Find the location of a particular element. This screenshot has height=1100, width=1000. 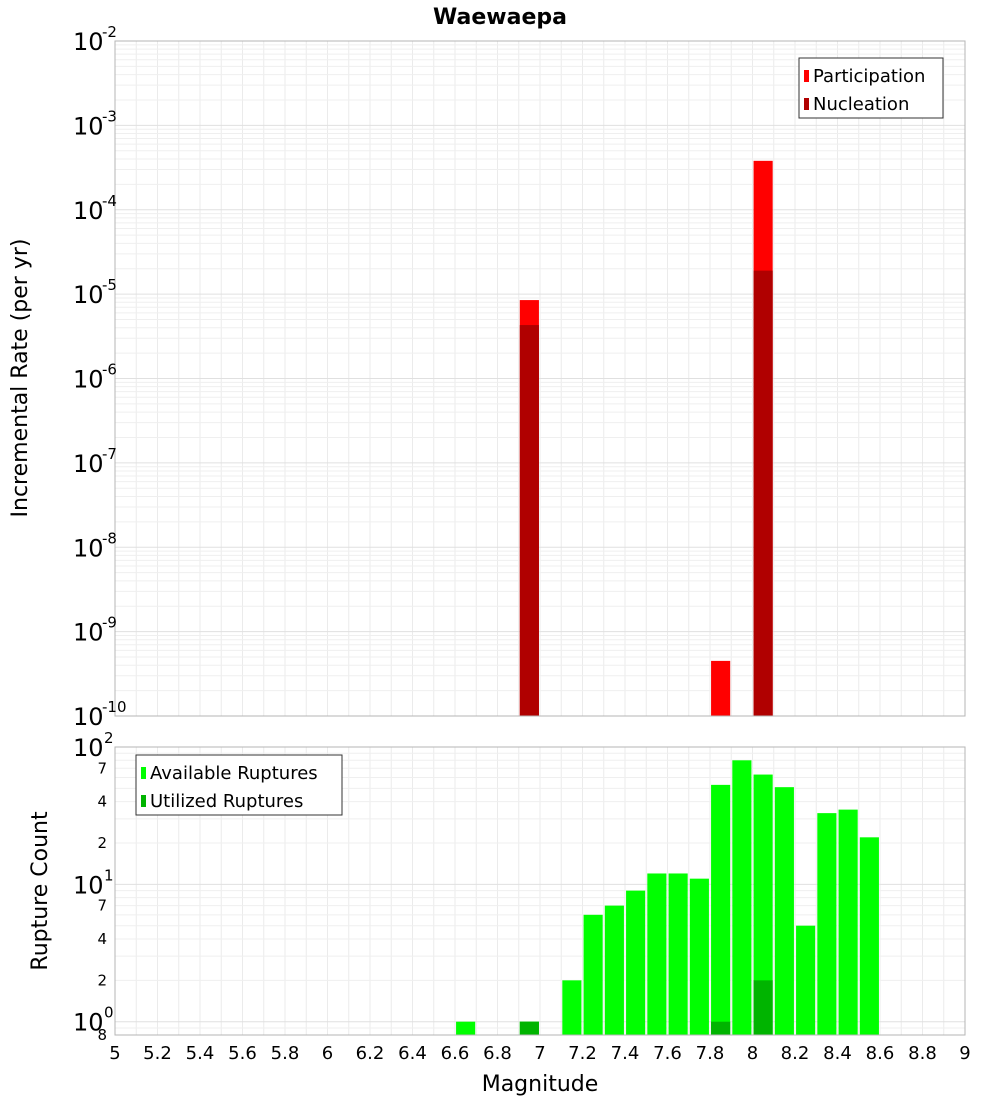

x-tick-label: 6.2 is located at coordinates (370, 1053).